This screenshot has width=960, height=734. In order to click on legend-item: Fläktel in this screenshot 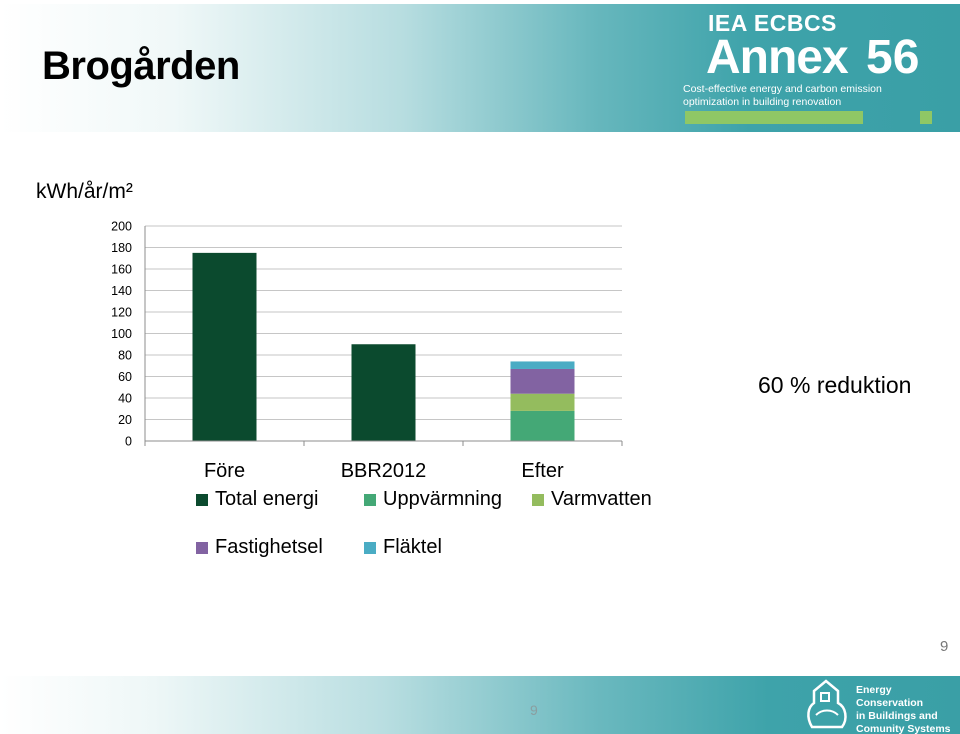, I will do `click(403, 547)`.